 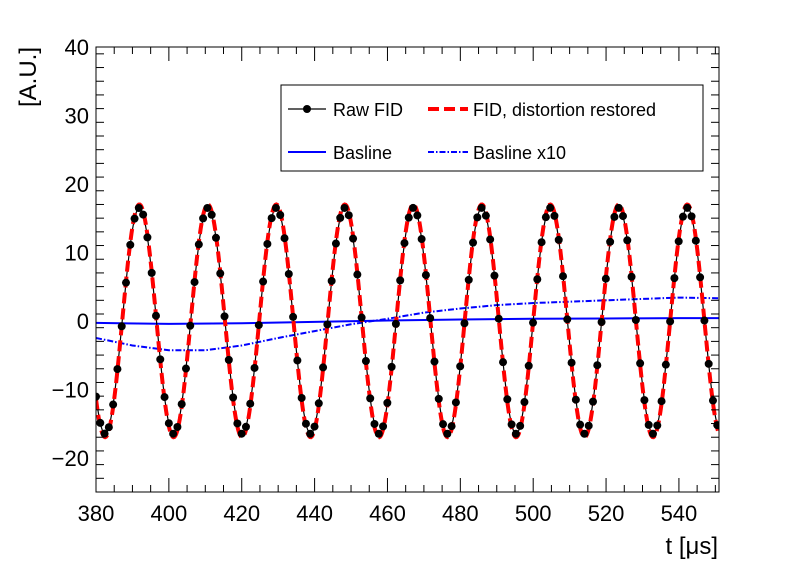 What do you see at coordinates (77, 184) in the screenshot?
I see `y-tick-label: 20` at bounding box center [77, 184].